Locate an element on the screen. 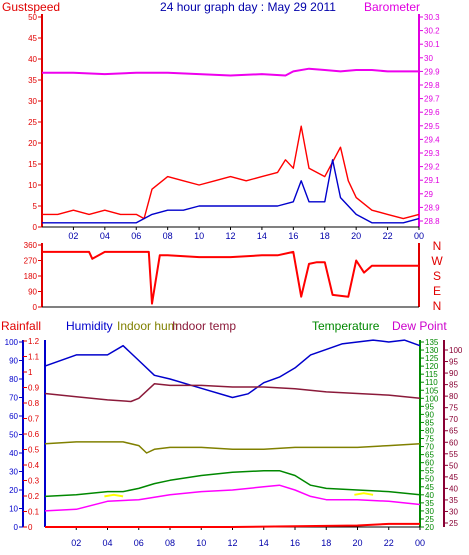  panel2-dir-tick-label: 90 is located at coordinates (32, 292).